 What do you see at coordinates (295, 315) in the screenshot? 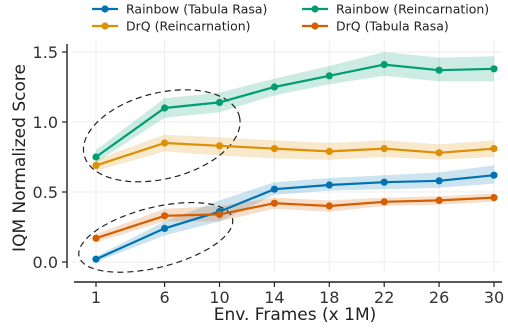
I see `x-axis-title: Env. Frames (x 1M)` at bounding box center [295, 315].